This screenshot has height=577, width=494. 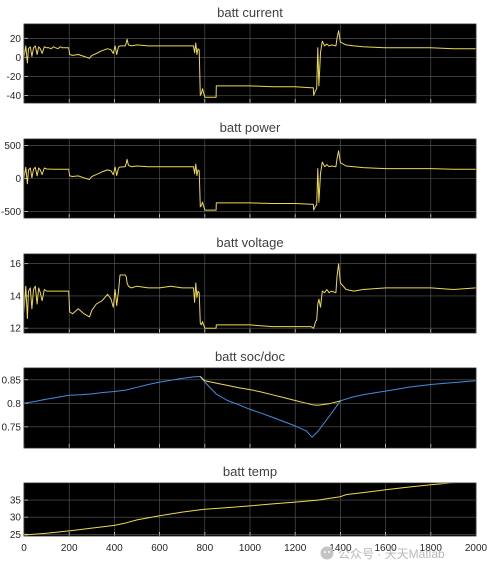 What do you see at coordinates (12, 146) in the screenshot?
I see `y-tick-label: 500` at bounding box center [12, 146].